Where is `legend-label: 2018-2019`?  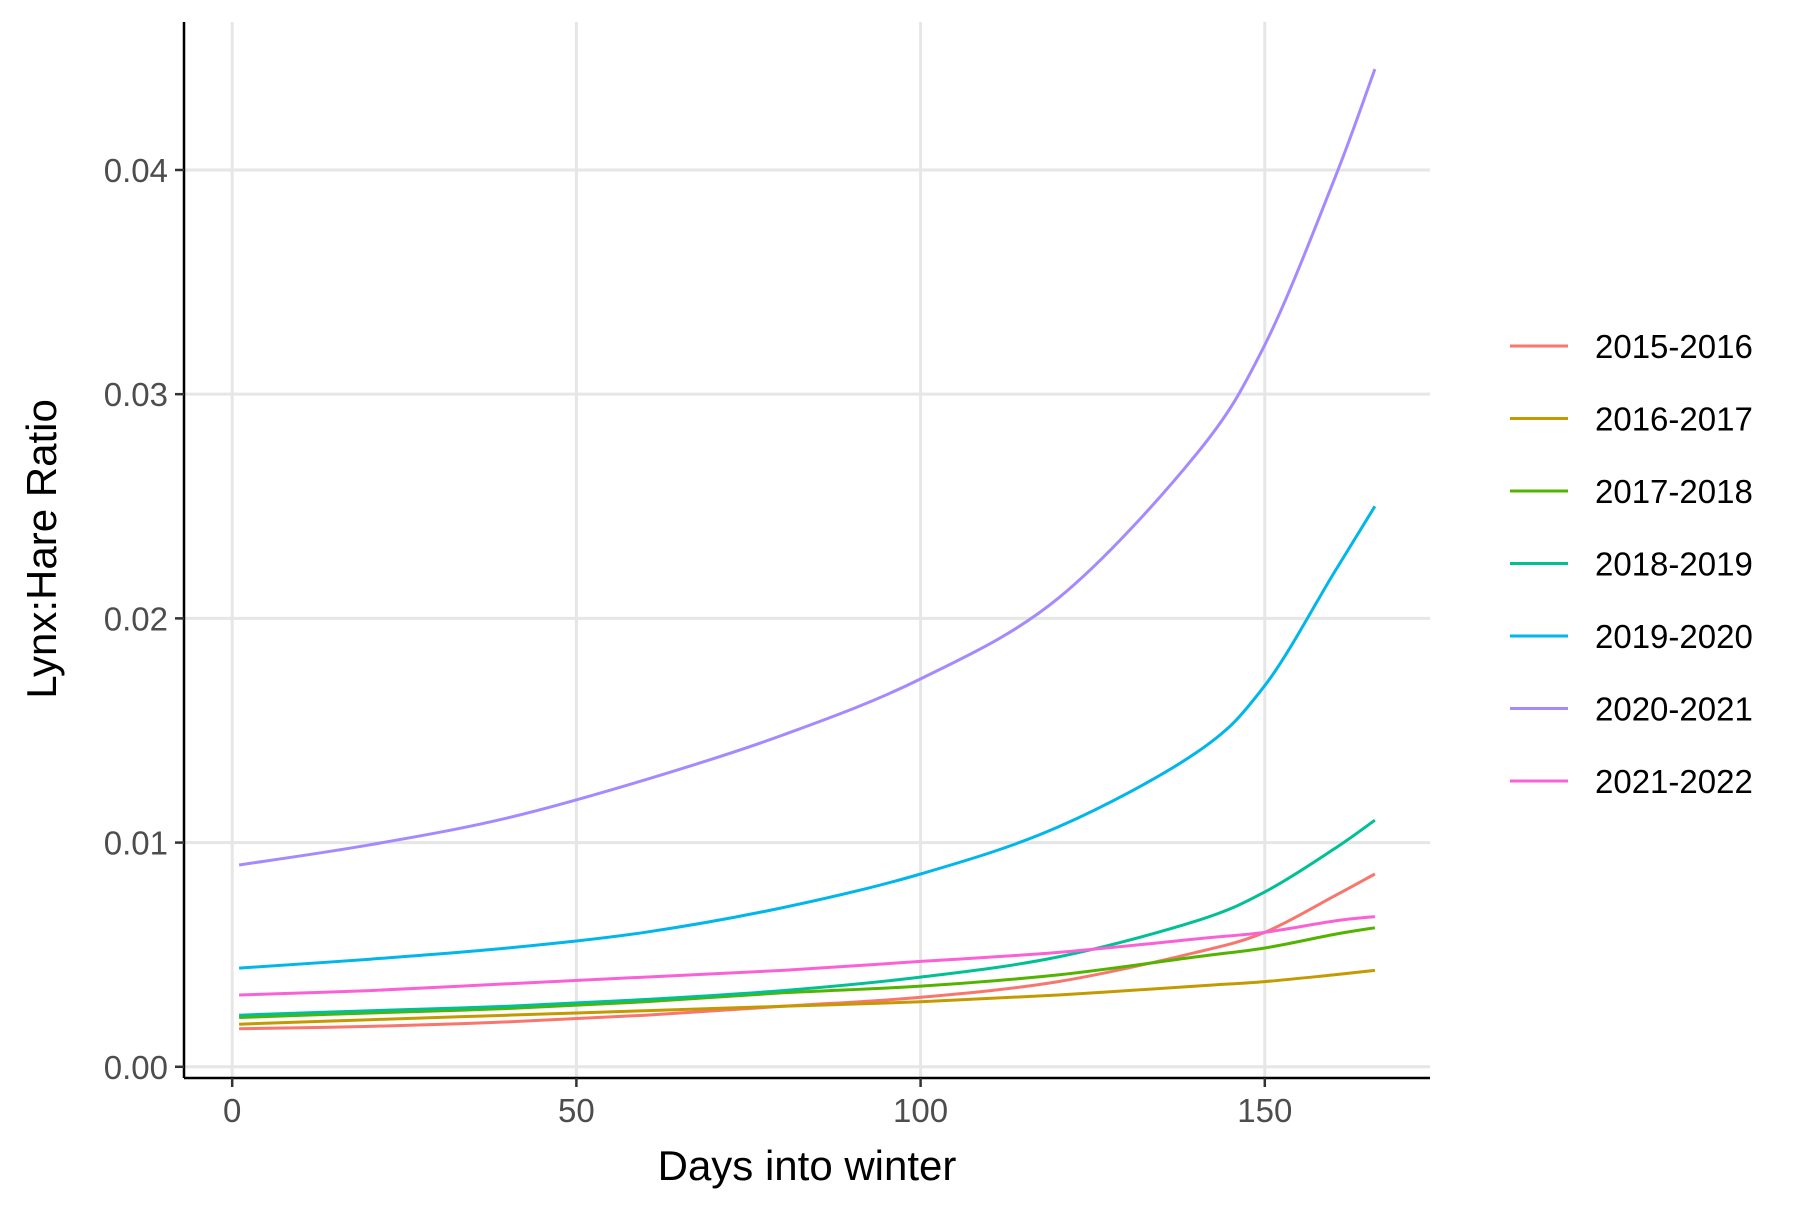
legend-label: 2018-2019 is located at coordinates (1674, 564).